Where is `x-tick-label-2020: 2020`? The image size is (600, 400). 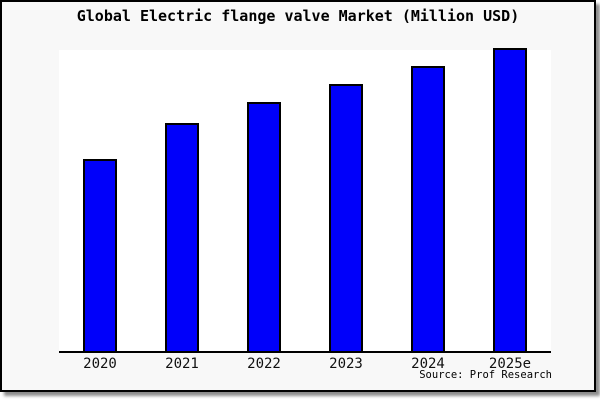 x-tick-label-2020: 2020 is located at coordinates (100, 364).